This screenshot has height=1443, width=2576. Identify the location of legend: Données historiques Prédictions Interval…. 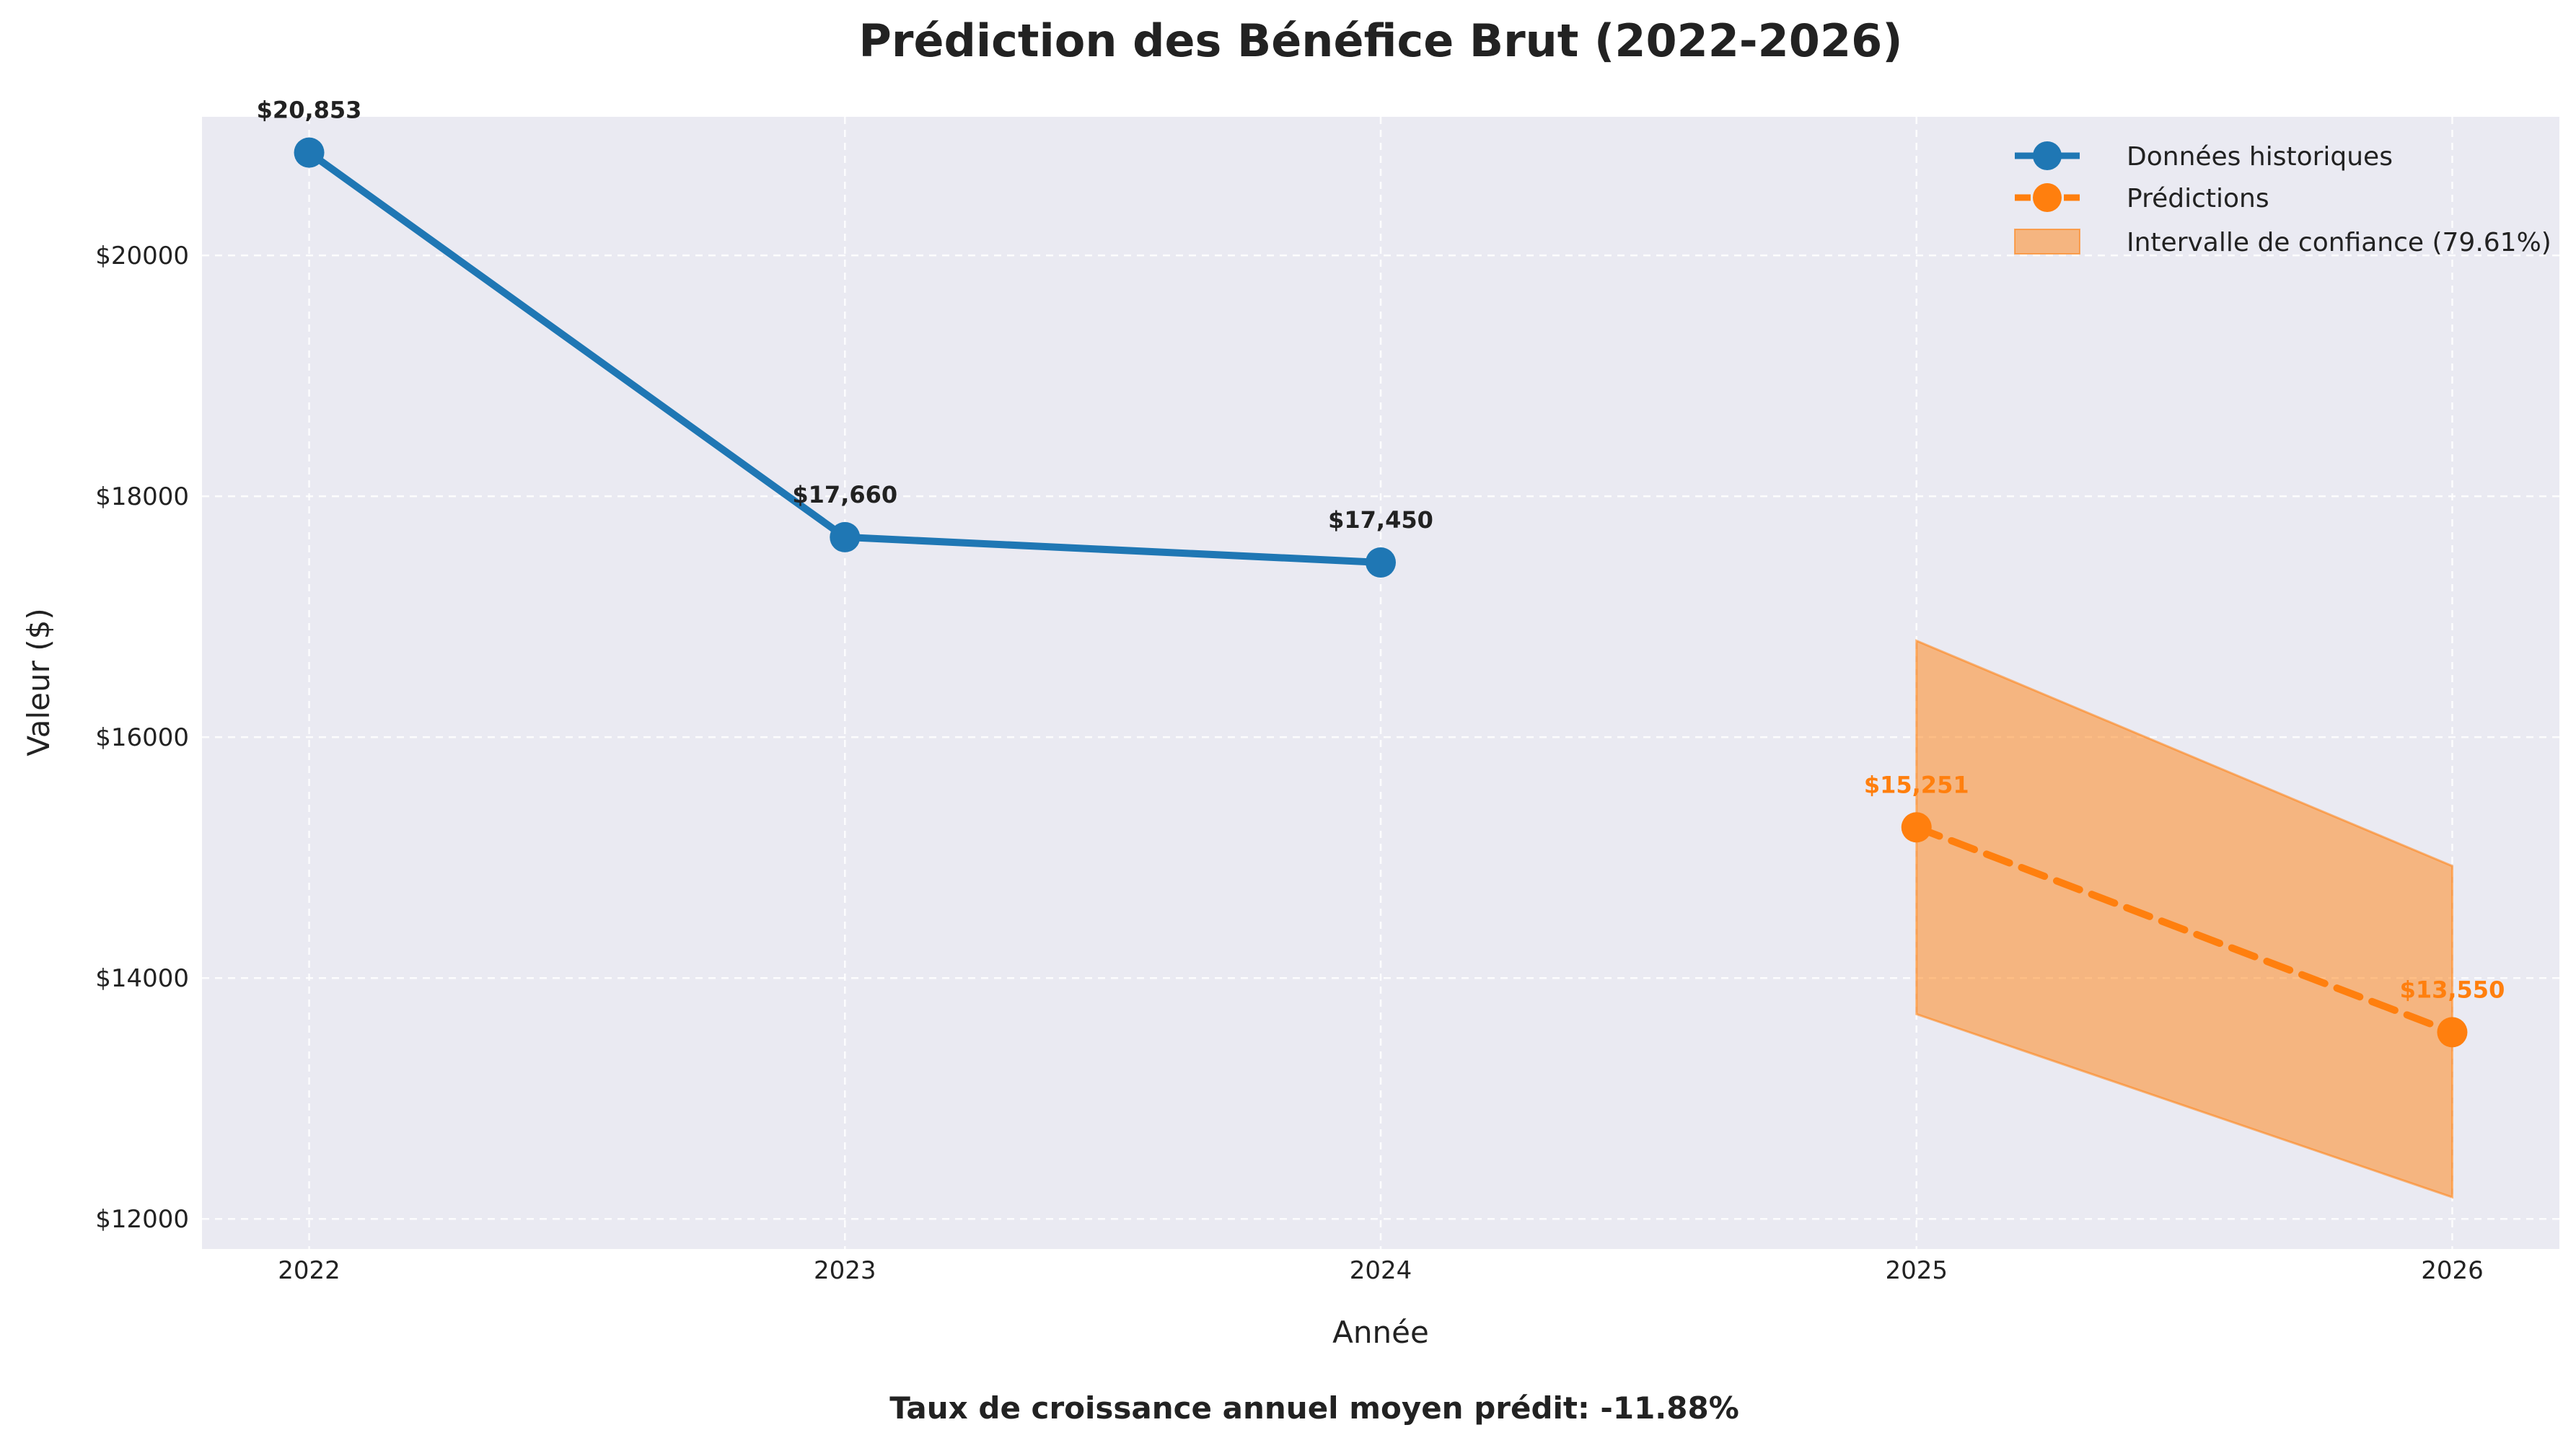
(2282, 199).